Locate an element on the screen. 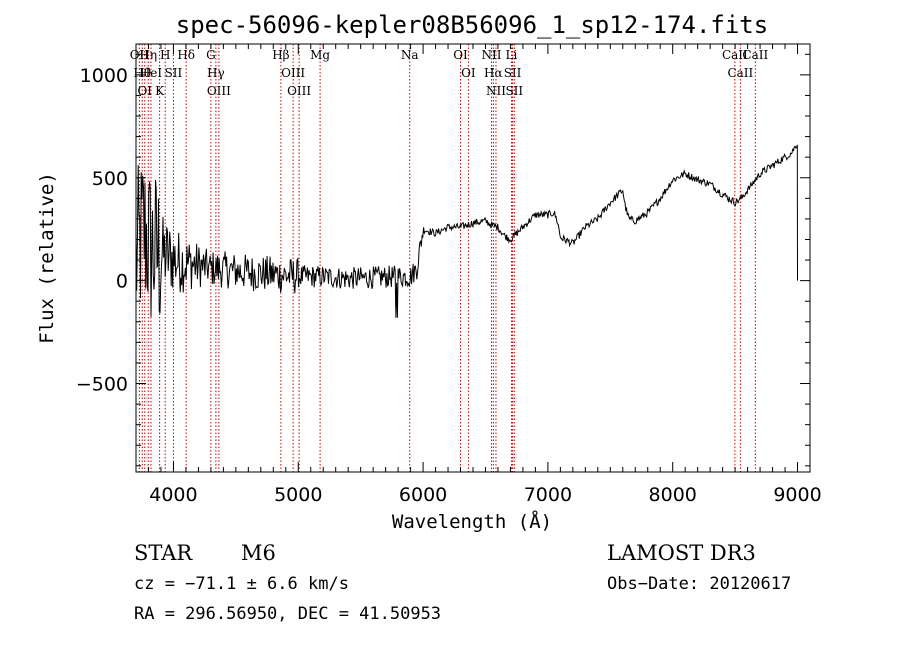  redshift-readout: cz = −71.1 ± 6.6 km/s is located at coordinates (241, 584).